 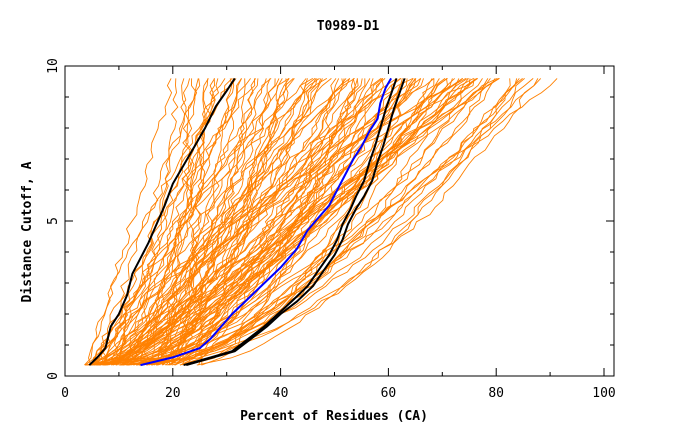 I want to click on chart-title: T0989-D1, so click(x=348, y=26).